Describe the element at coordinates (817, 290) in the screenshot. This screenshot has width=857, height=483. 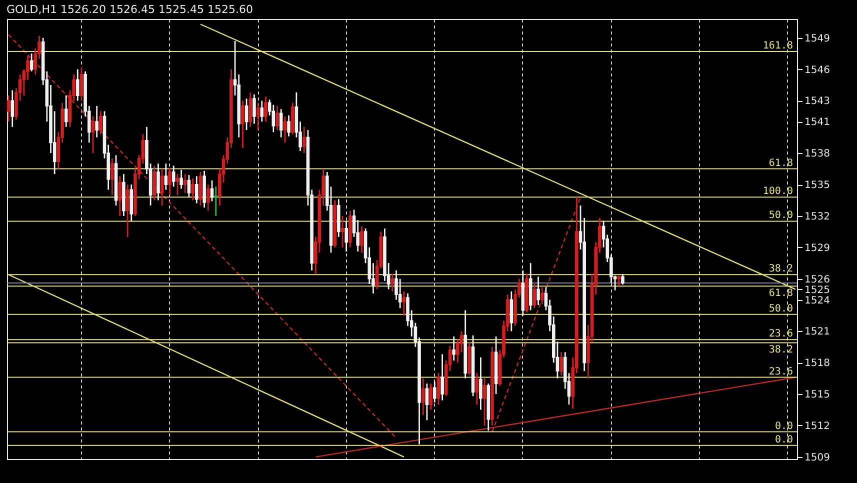
I see `y-tick-label: 1525` at that location.